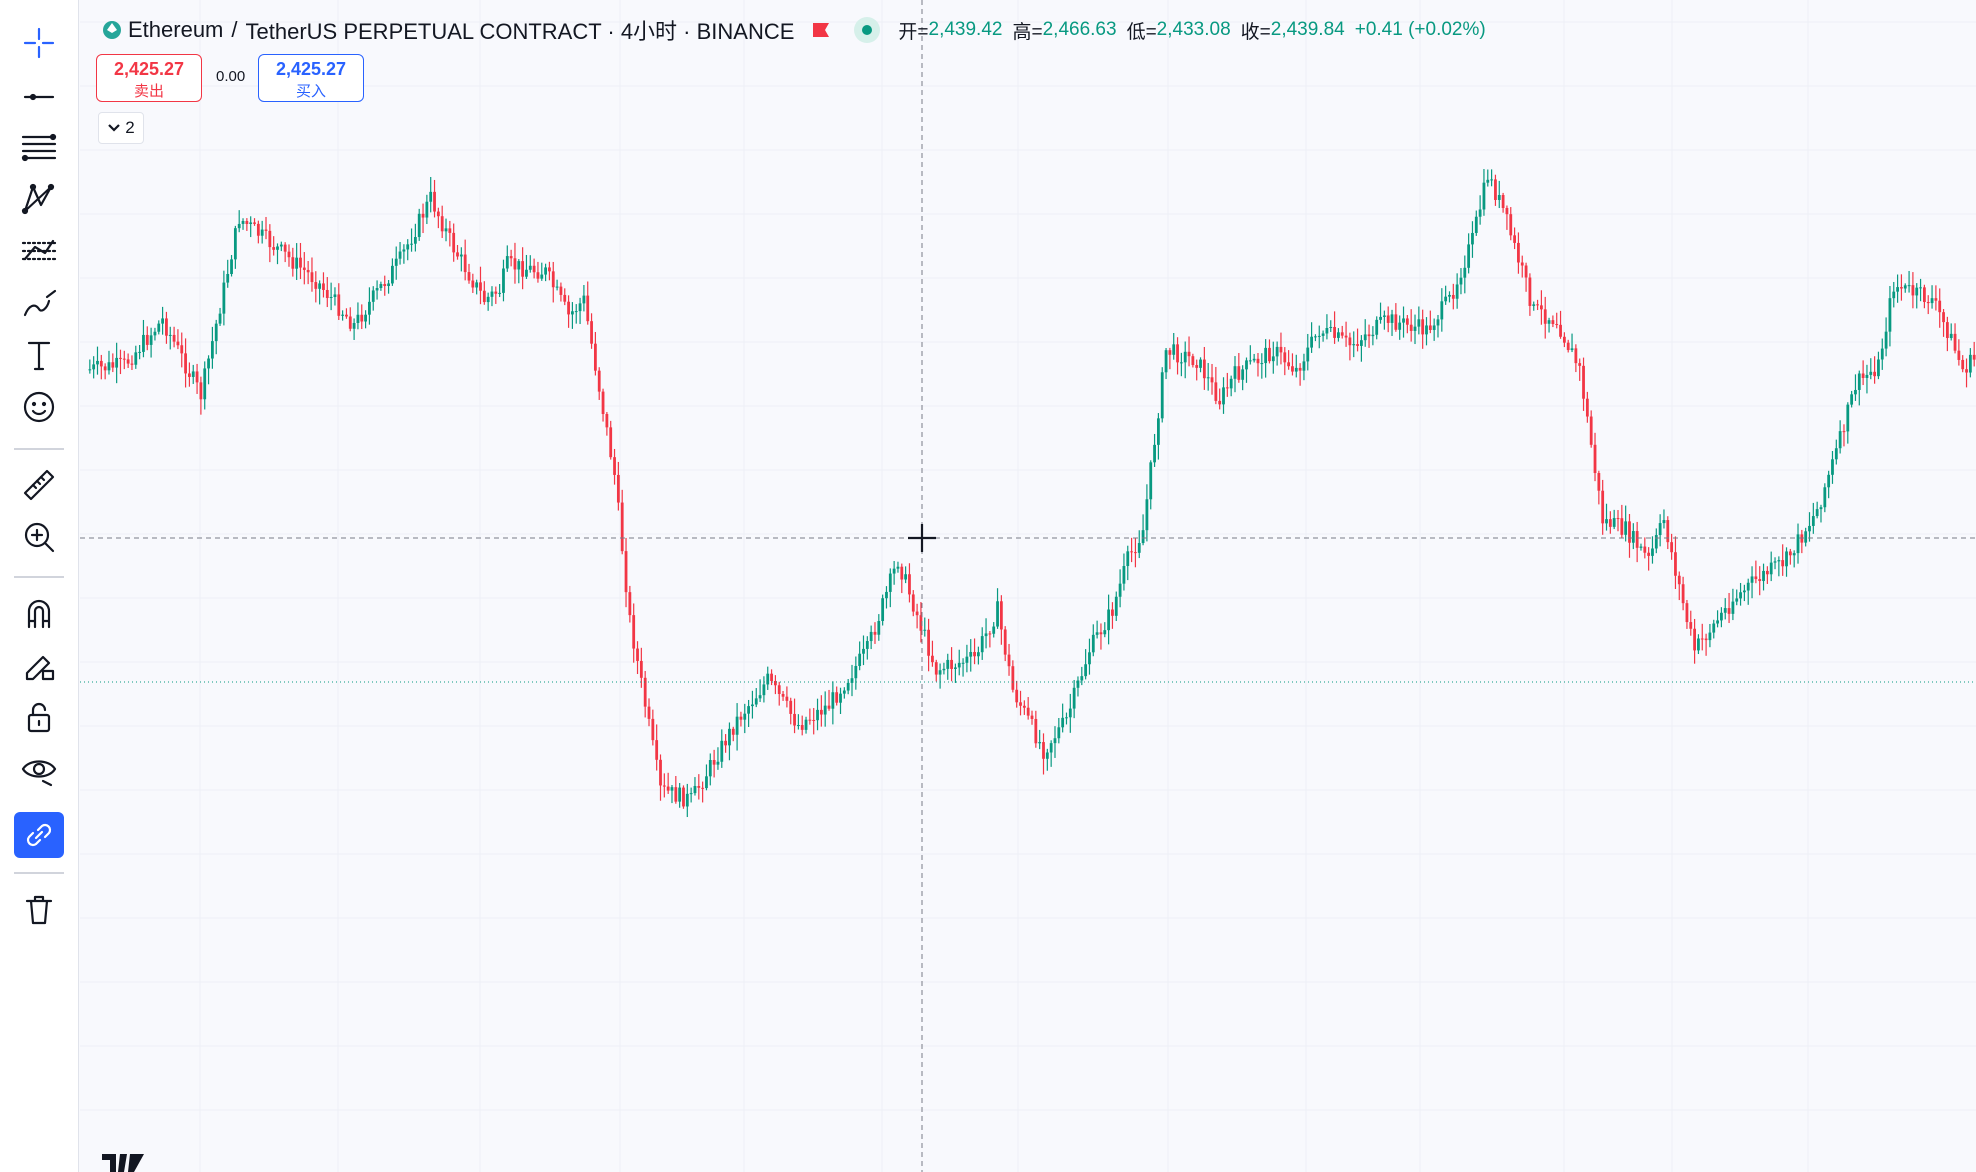 This screenshot has width=1976, height=1172. I want to click on emoji-icon, so click(39, 407).